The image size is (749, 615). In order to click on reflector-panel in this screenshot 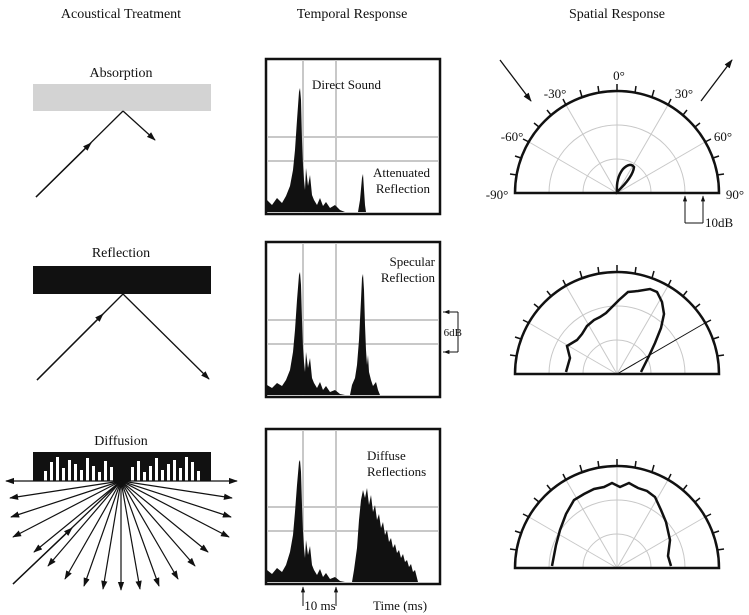, I will do `click(122, 280)`.